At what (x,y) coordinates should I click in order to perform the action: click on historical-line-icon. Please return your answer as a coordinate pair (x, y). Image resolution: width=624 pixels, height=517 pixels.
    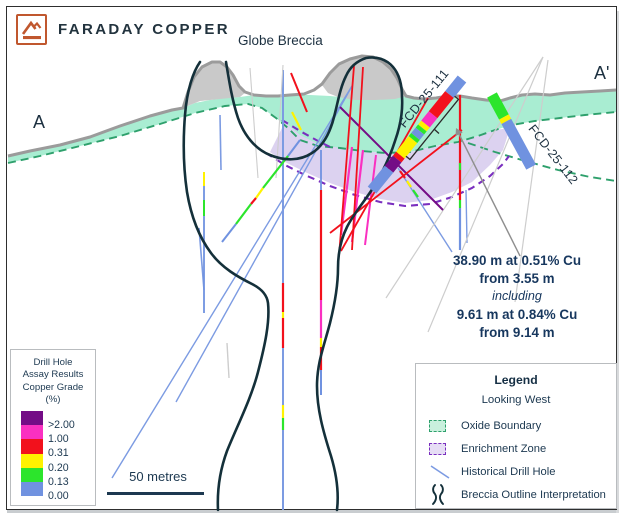
    Looking at the image, I should click on (442, 472).